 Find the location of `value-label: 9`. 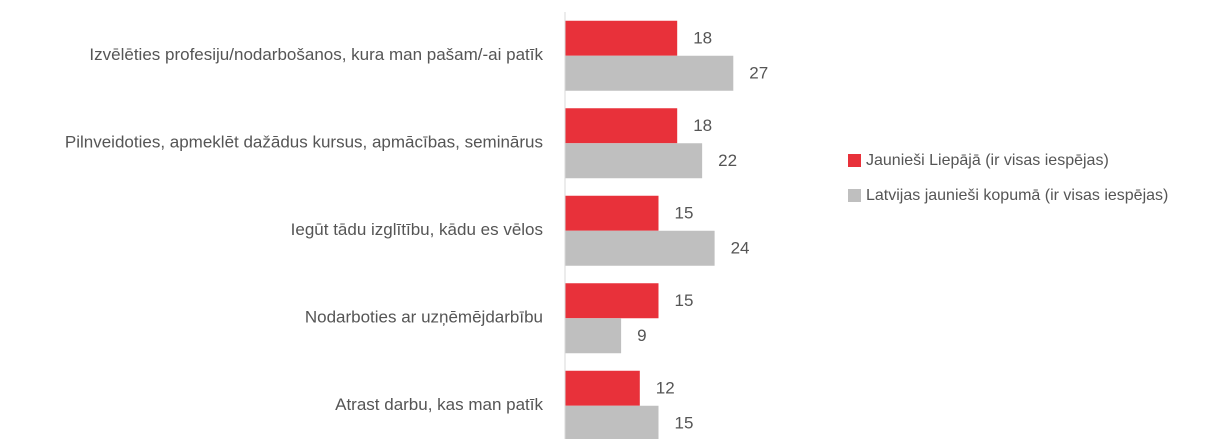

value-label: 9 is located at coordinates (641, 335).